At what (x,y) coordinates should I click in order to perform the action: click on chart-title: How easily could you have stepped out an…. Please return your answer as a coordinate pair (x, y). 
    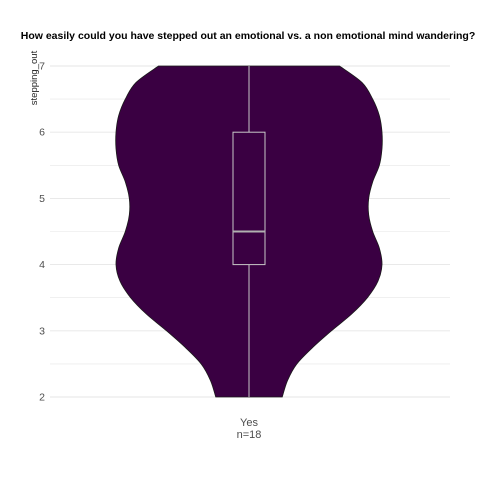
    Looking at the image, I should click on (248, 36).